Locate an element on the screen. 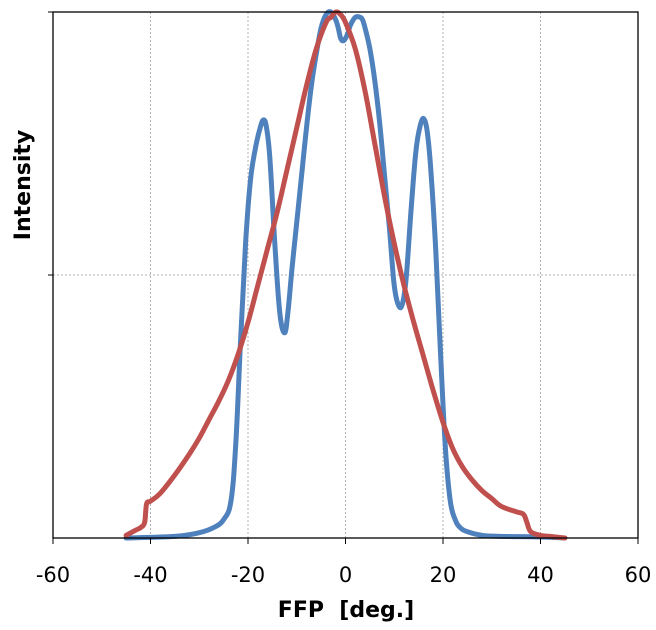  y-axis-title: Intensity is located at coordinates (23, 185).